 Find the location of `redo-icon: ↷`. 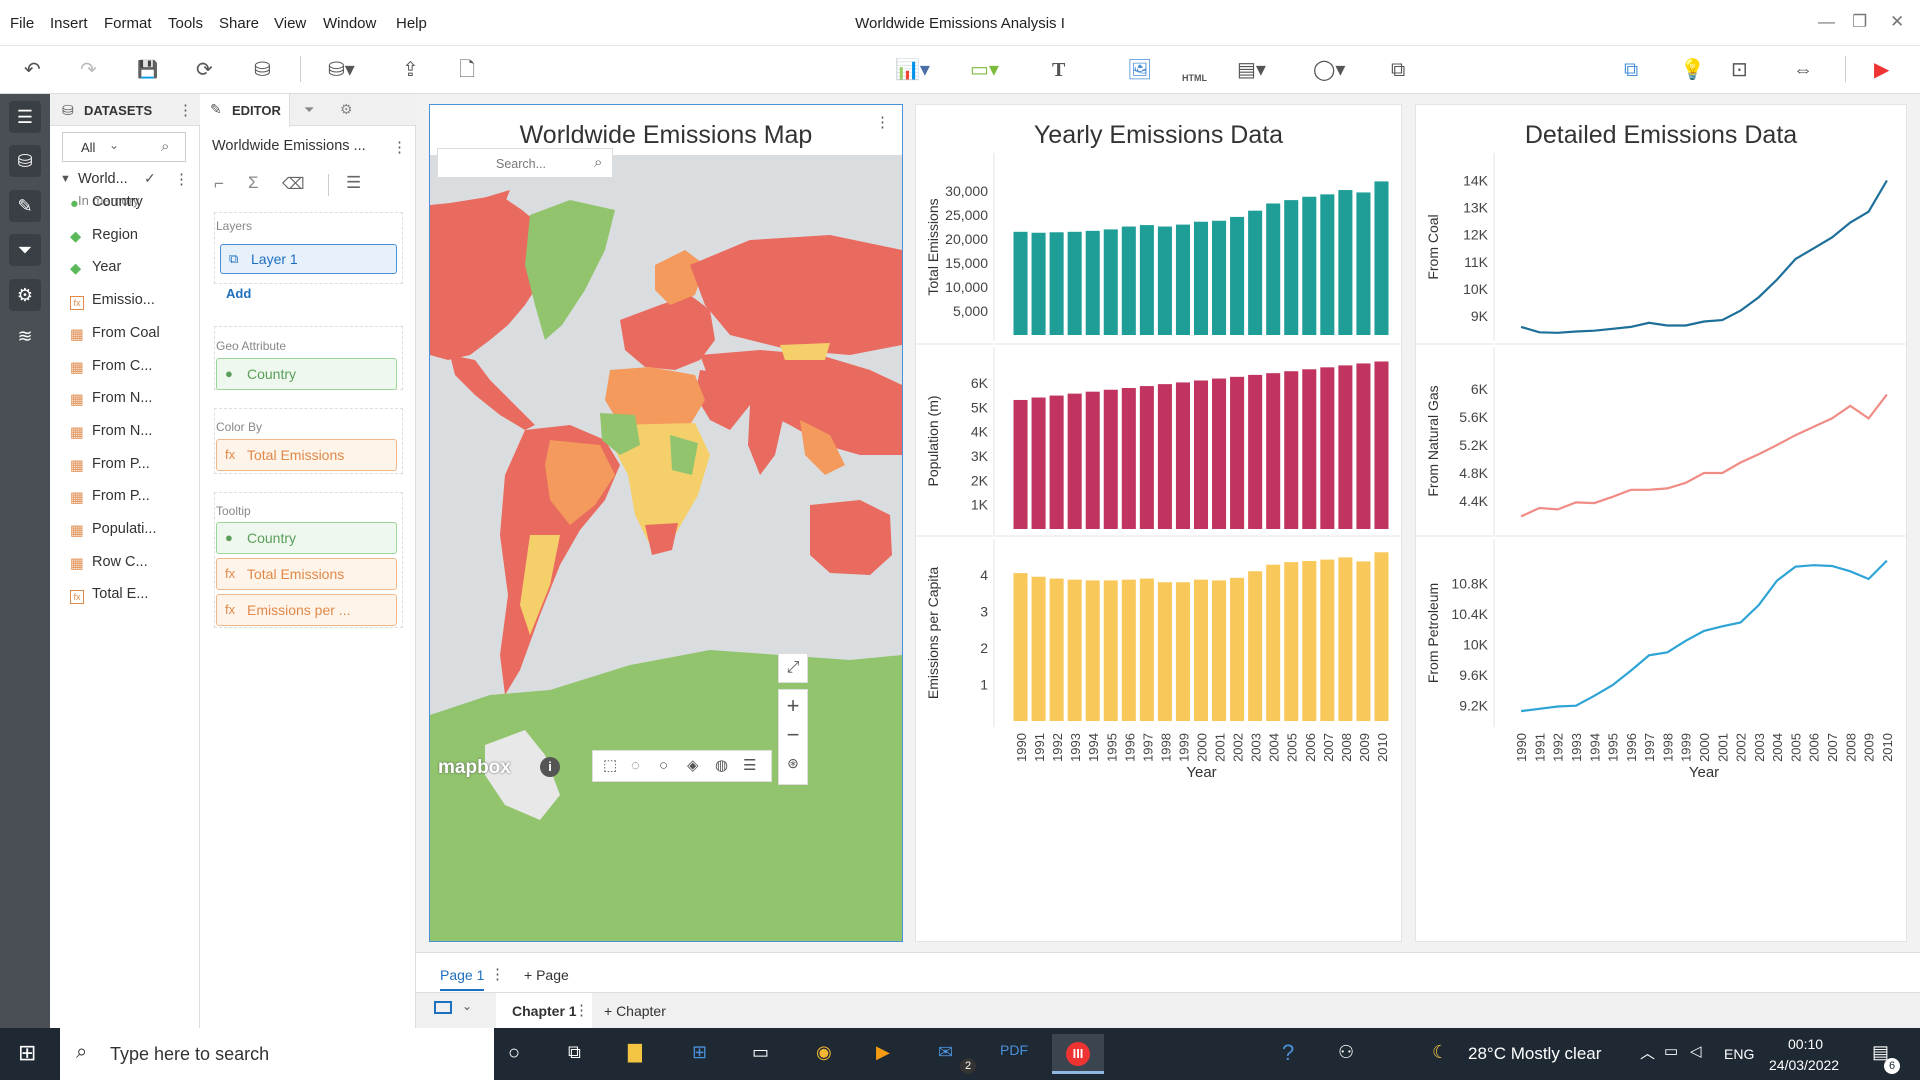

redo-icon: ↷ is located at coordinates (88, 70).